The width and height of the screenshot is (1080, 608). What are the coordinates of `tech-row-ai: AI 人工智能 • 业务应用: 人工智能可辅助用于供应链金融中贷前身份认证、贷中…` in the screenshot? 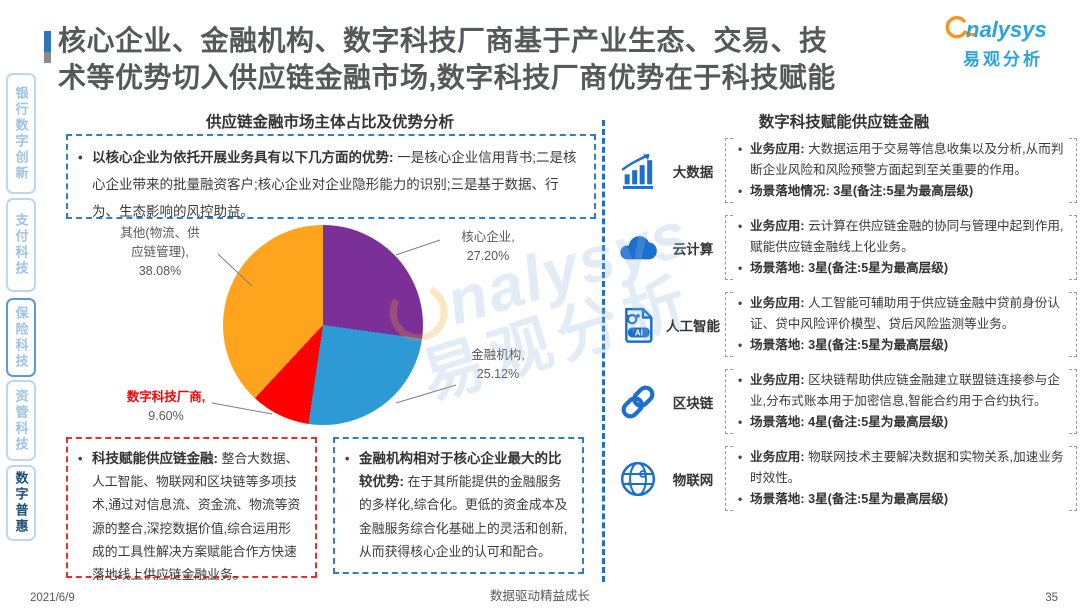 It's located at (846, 324).